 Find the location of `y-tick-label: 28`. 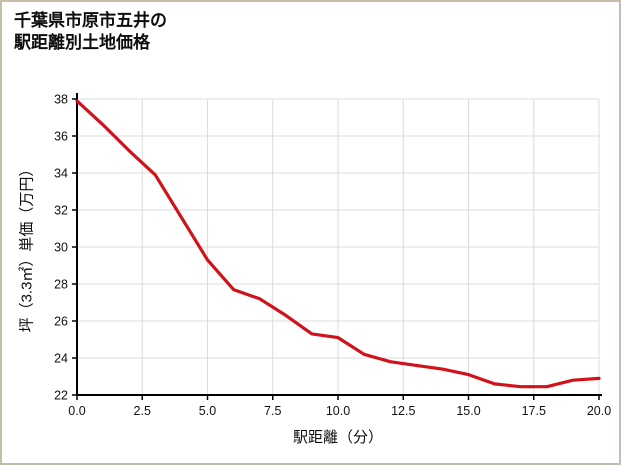

y-tick-label: 28 is located at coordinates (61, 285).